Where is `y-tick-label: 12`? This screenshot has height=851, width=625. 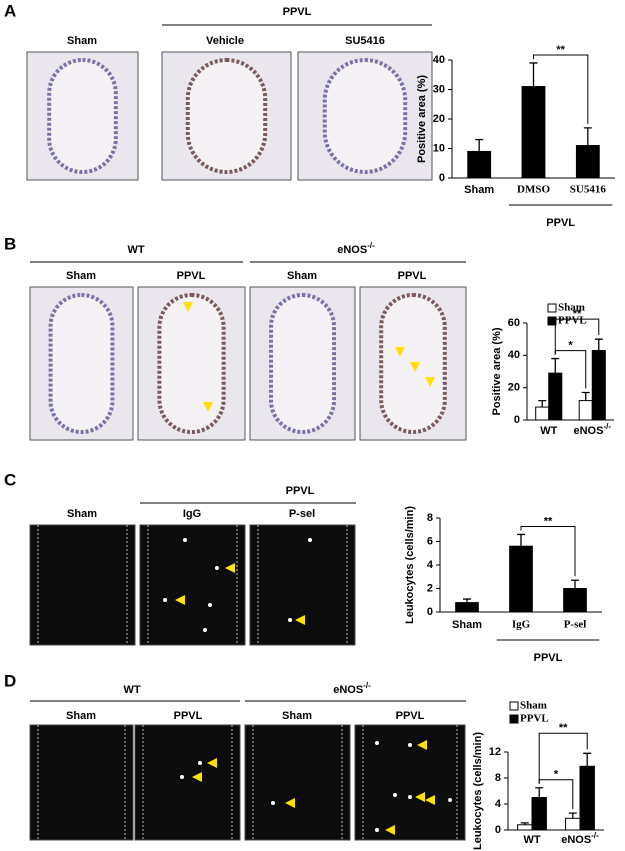 y-tick-label: 12 is located at coordinates (495, 752).